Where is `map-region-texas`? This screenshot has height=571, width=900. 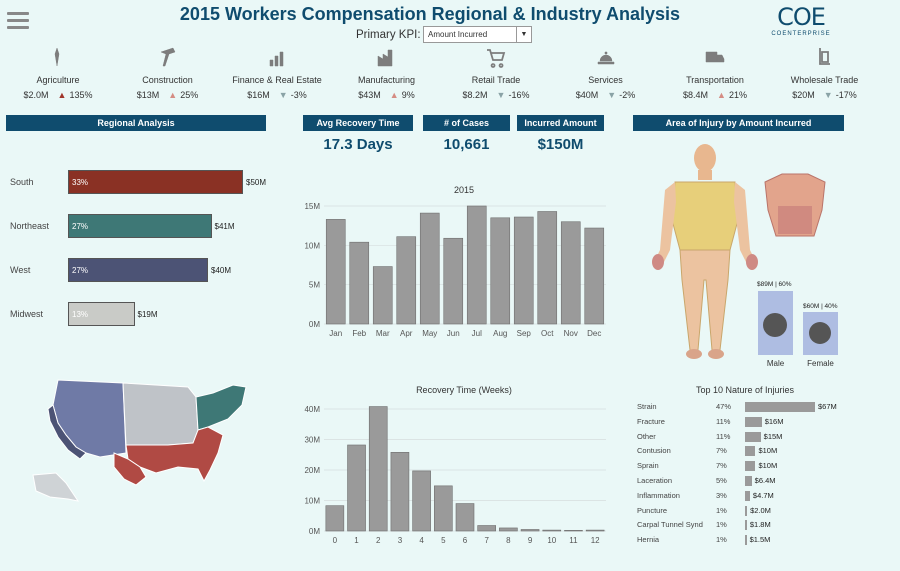 map-region-texas is located at coordinates (130, 469).